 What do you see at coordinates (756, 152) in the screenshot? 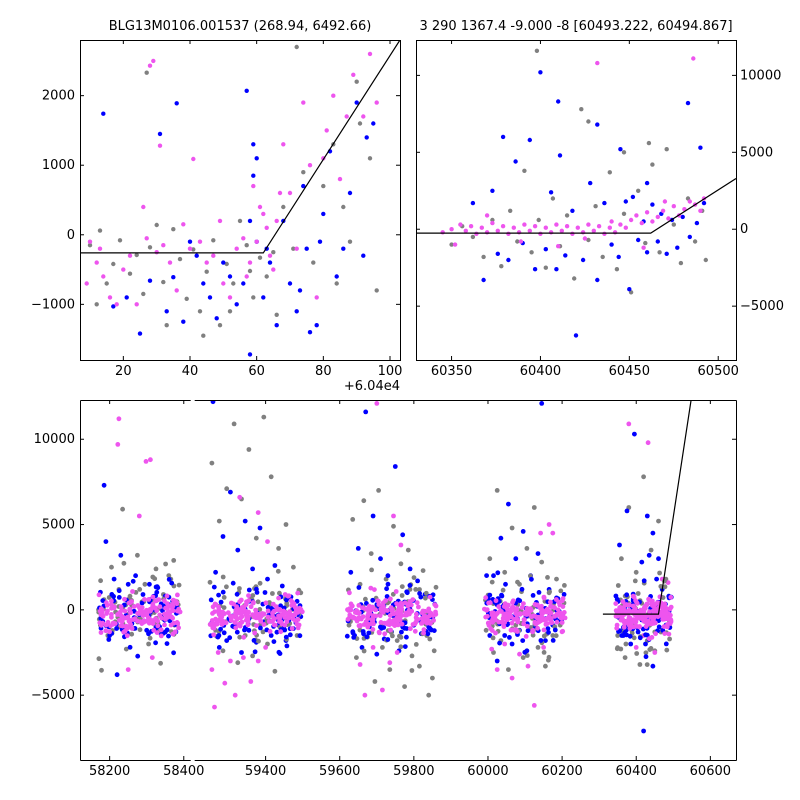
I see `y-tick-label: 5000` at bounding box center [756, 152].